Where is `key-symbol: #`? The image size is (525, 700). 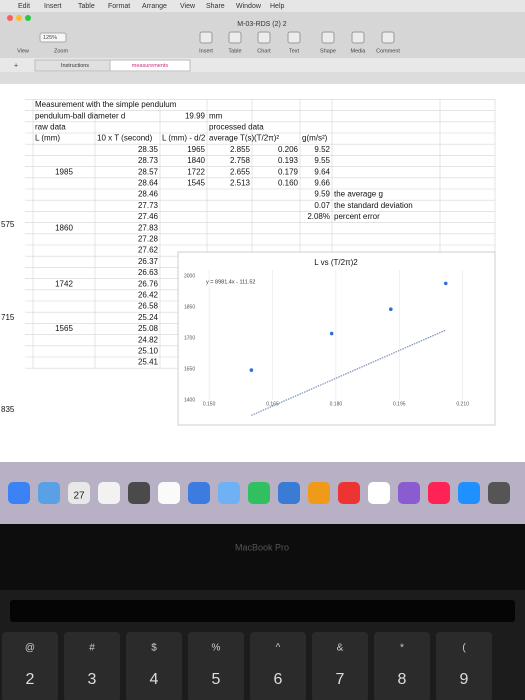 key-symbol: # is located at coordinates (92, 648).